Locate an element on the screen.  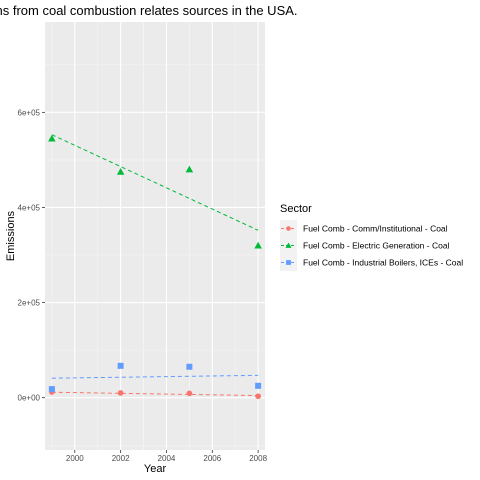
x-axis-title: Year is located at coordinates (155, 469).